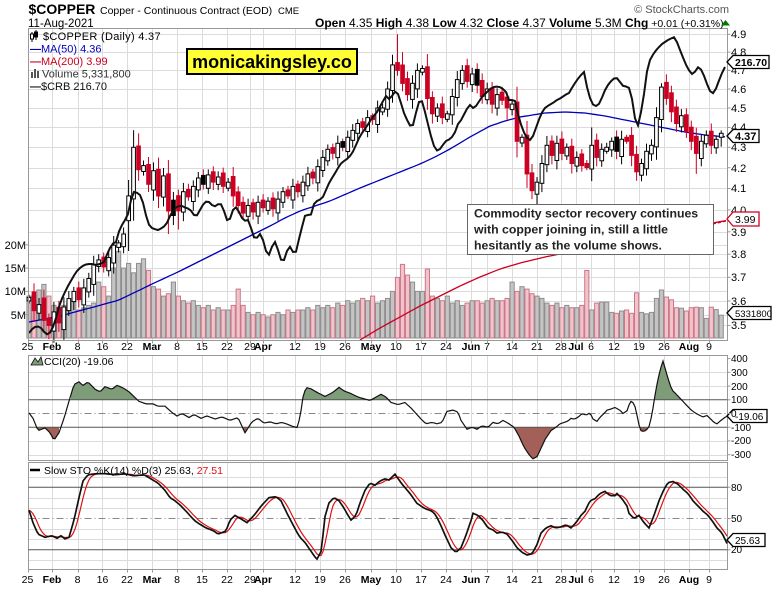 The width and height of the screenshot is (772, 594). I want to click on svg-text: 216.70, so click(751, 63).